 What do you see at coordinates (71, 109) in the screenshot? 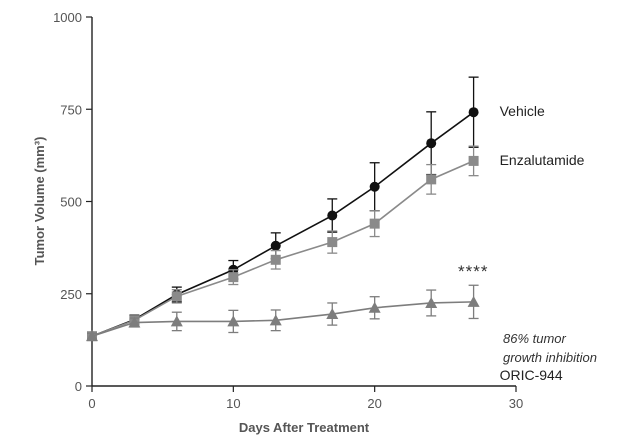
I see `y-tick-label: 750` at bounding box center [71, 109].